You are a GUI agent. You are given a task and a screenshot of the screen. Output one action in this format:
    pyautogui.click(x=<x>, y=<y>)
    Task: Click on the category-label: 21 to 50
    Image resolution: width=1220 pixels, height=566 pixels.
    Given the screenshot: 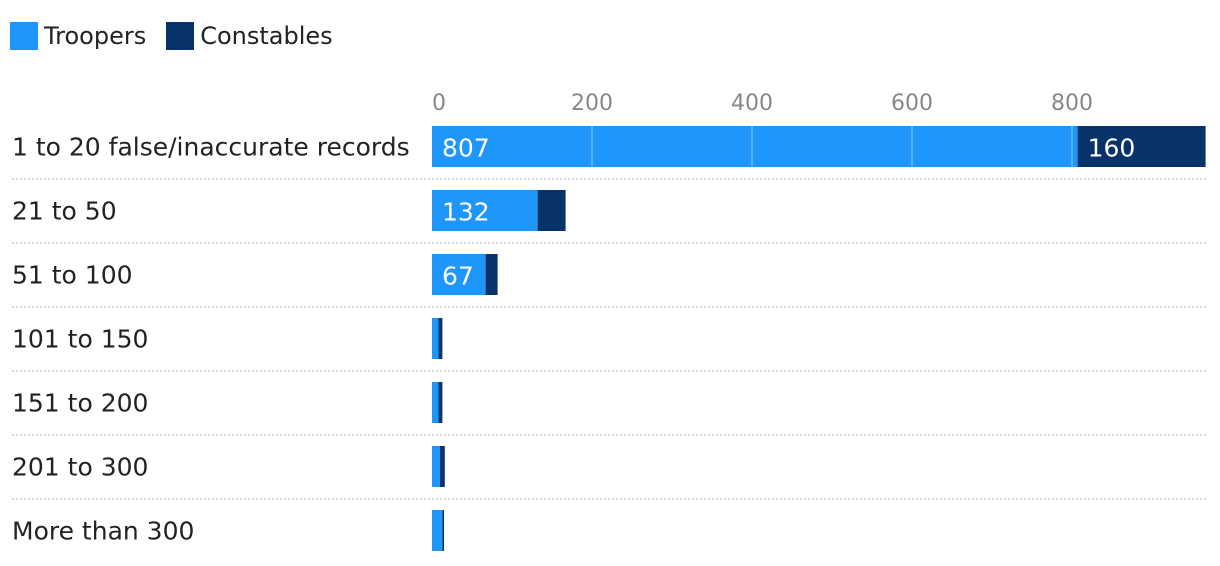 What is the action you would take?
    pyautogui.click(x=64, y=211)
    